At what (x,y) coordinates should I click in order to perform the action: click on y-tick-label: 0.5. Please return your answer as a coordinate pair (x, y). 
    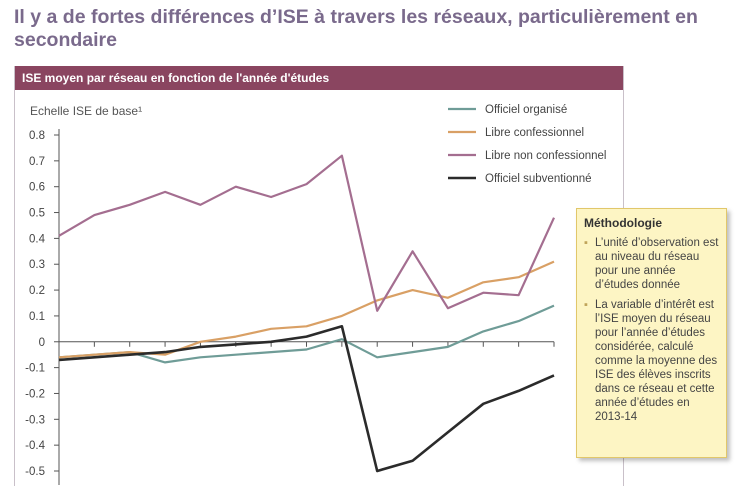
    Looking at the image, I should click on (37, 214).